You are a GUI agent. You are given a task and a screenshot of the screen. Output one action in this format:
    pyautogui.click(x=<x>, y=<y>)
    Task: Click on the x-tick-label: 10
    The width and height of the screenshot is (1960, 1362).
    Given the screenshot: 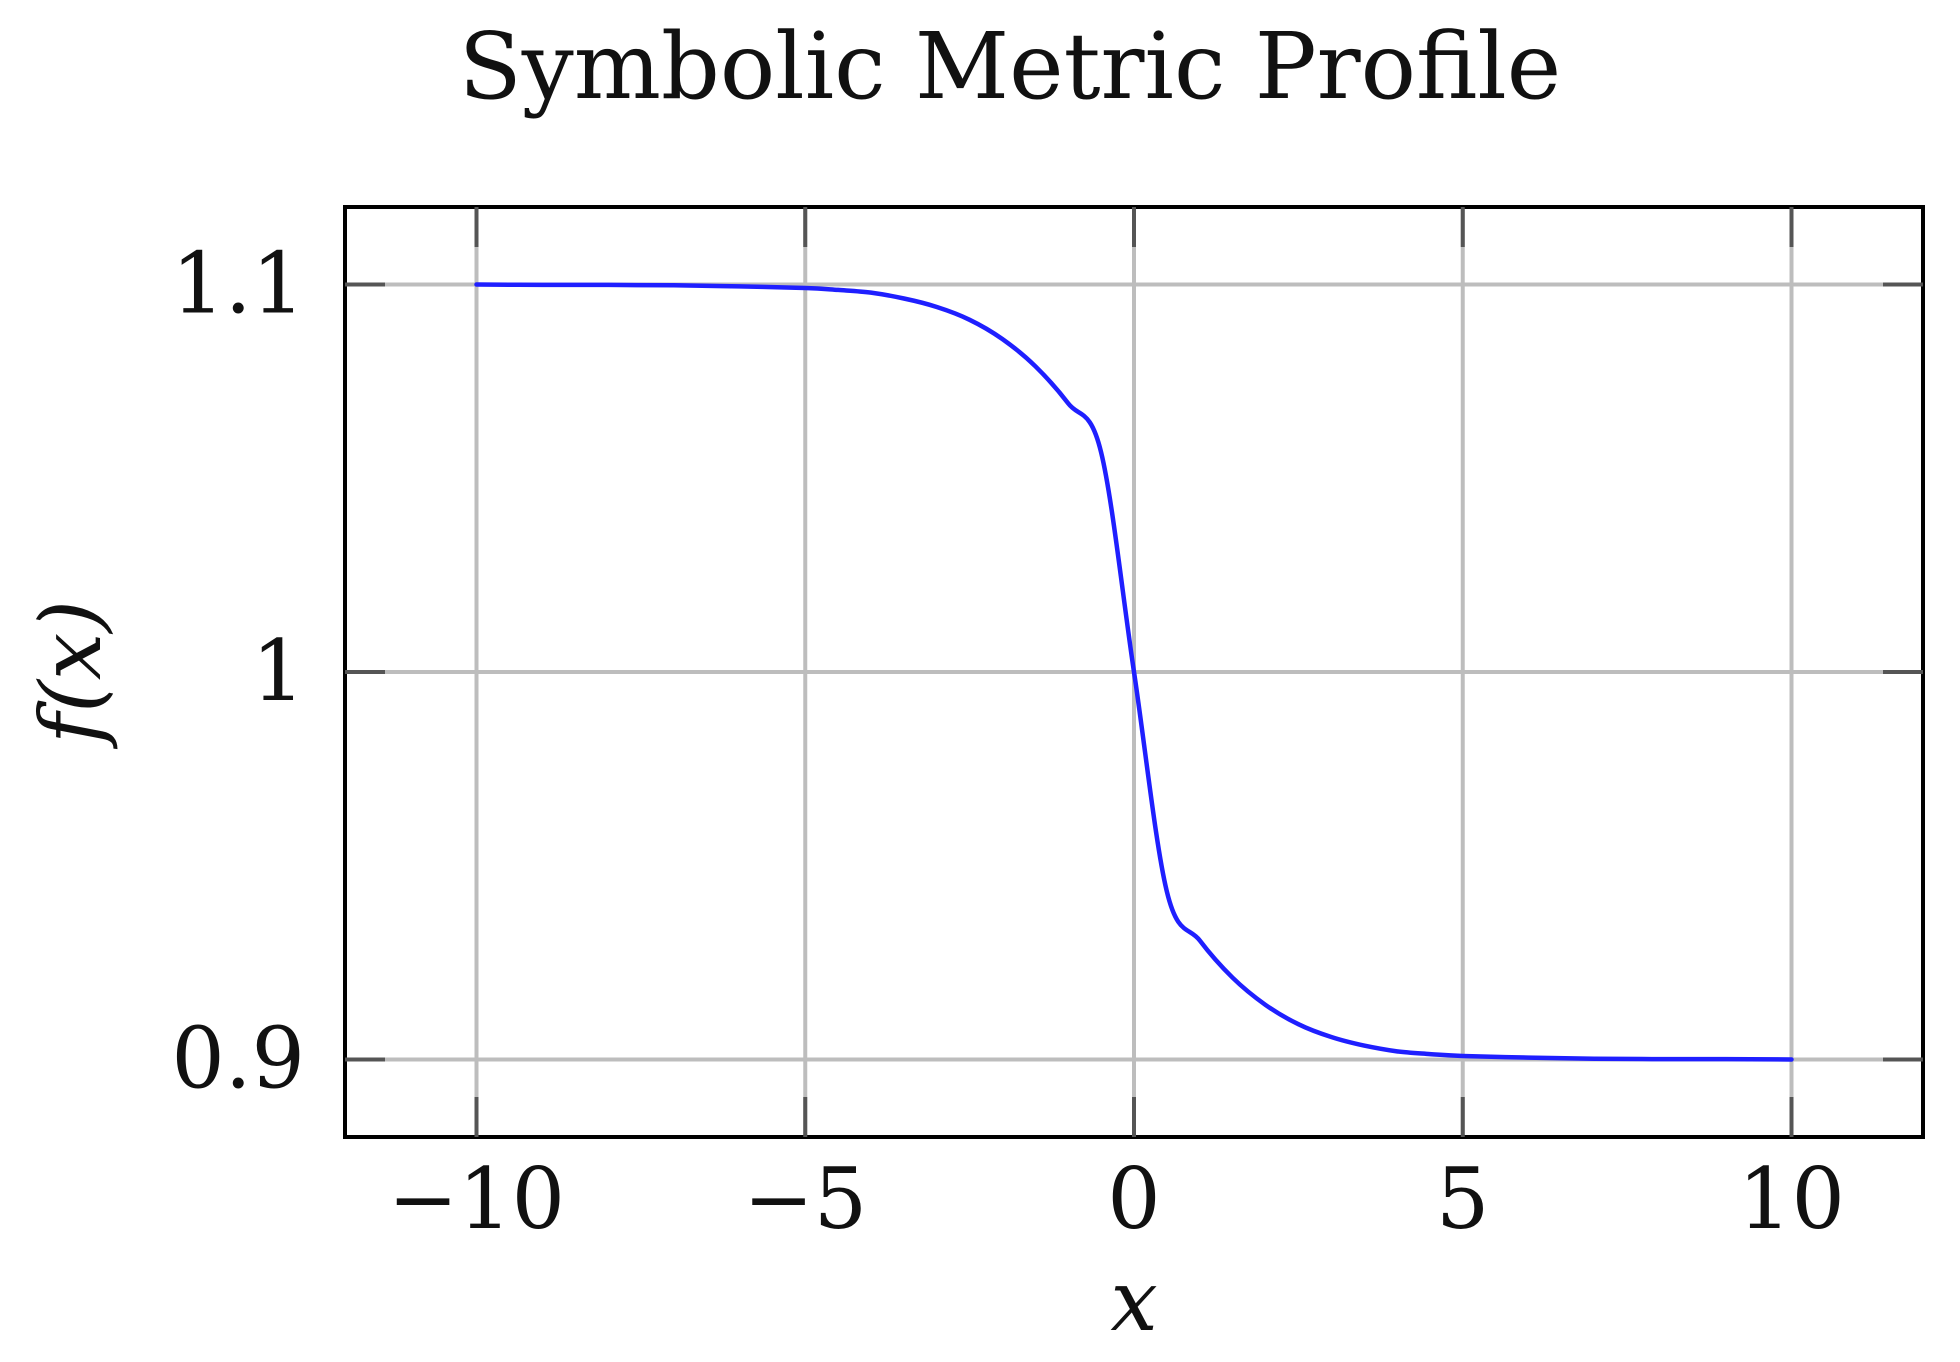 What is the action you would take?
    pyautogui.click(x=1791, y=1199)
    